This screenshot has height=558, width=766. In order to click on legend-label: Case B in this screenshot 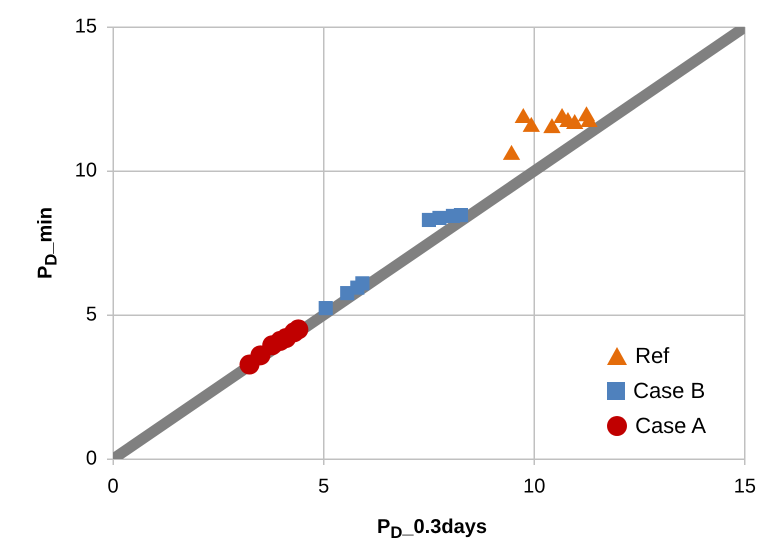, I will do `click(669, 391)`.